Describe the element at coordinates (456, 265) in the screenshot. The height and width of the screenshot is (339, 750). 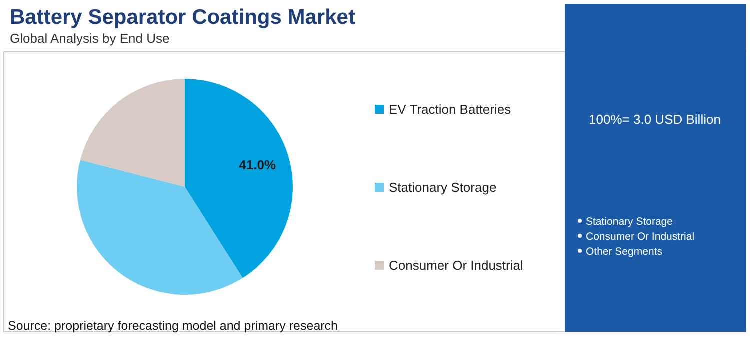
I see `legend-label: Consumer Or Industrial` at that location.